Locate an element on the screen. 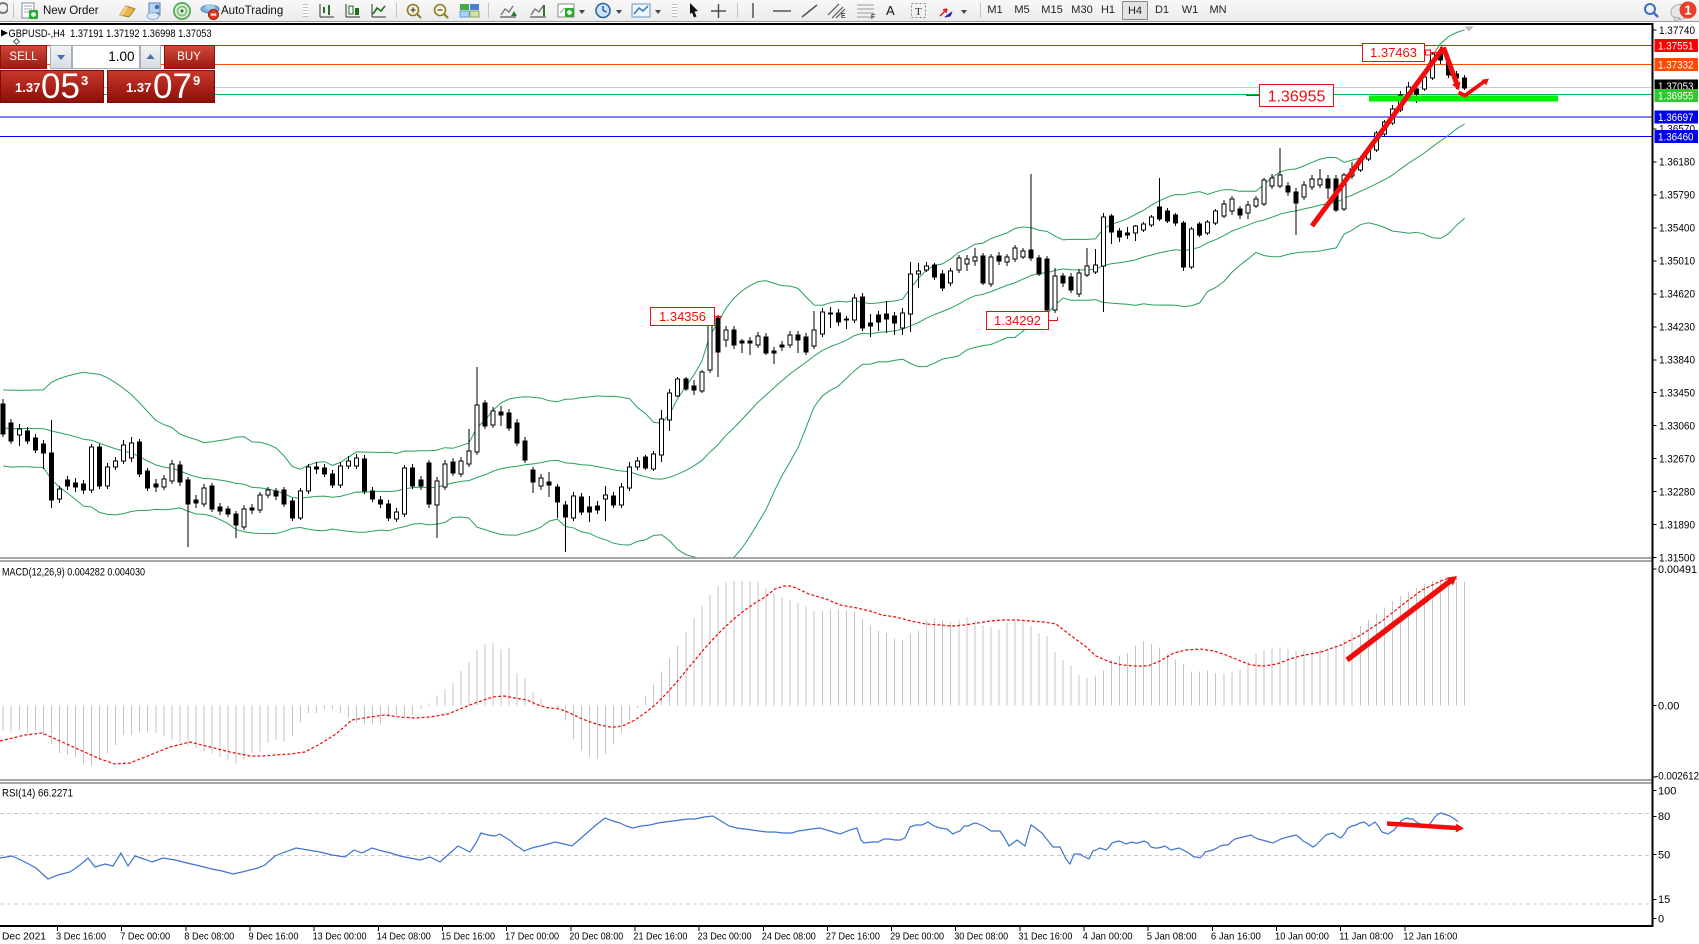 The image size is (1699, 944). svg-text: 80 is located at coordinates (1664, 817).